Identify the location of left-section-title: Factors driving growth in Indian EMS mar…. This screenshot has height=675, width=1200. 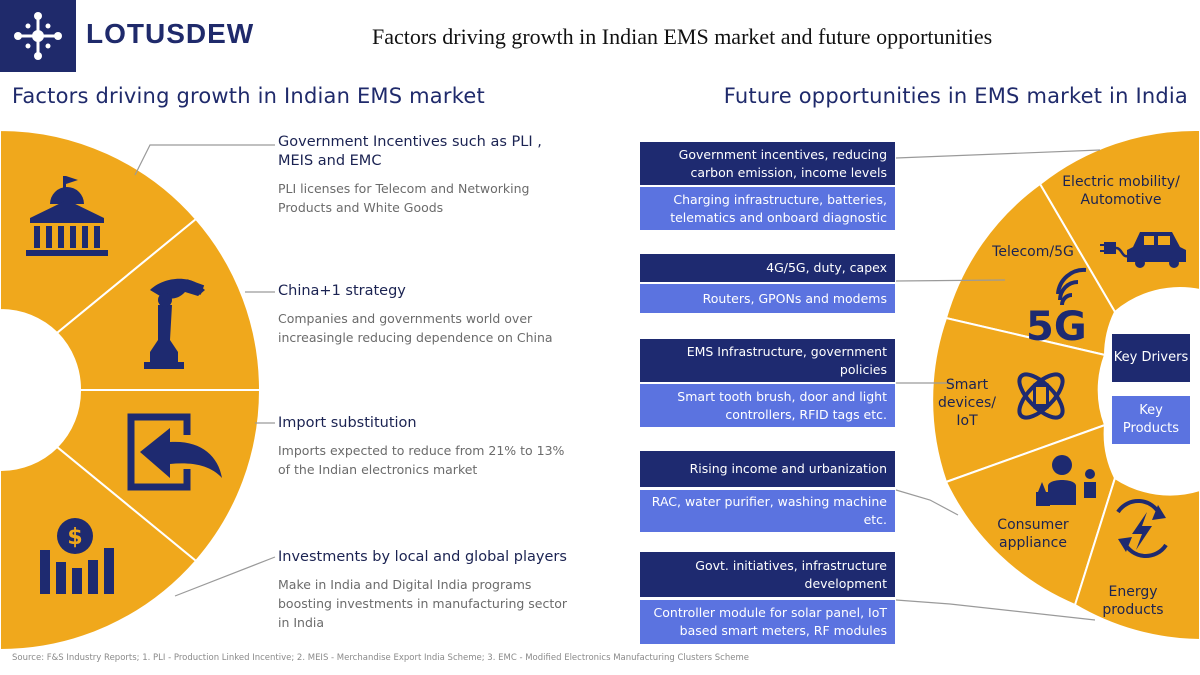
(248, 96).